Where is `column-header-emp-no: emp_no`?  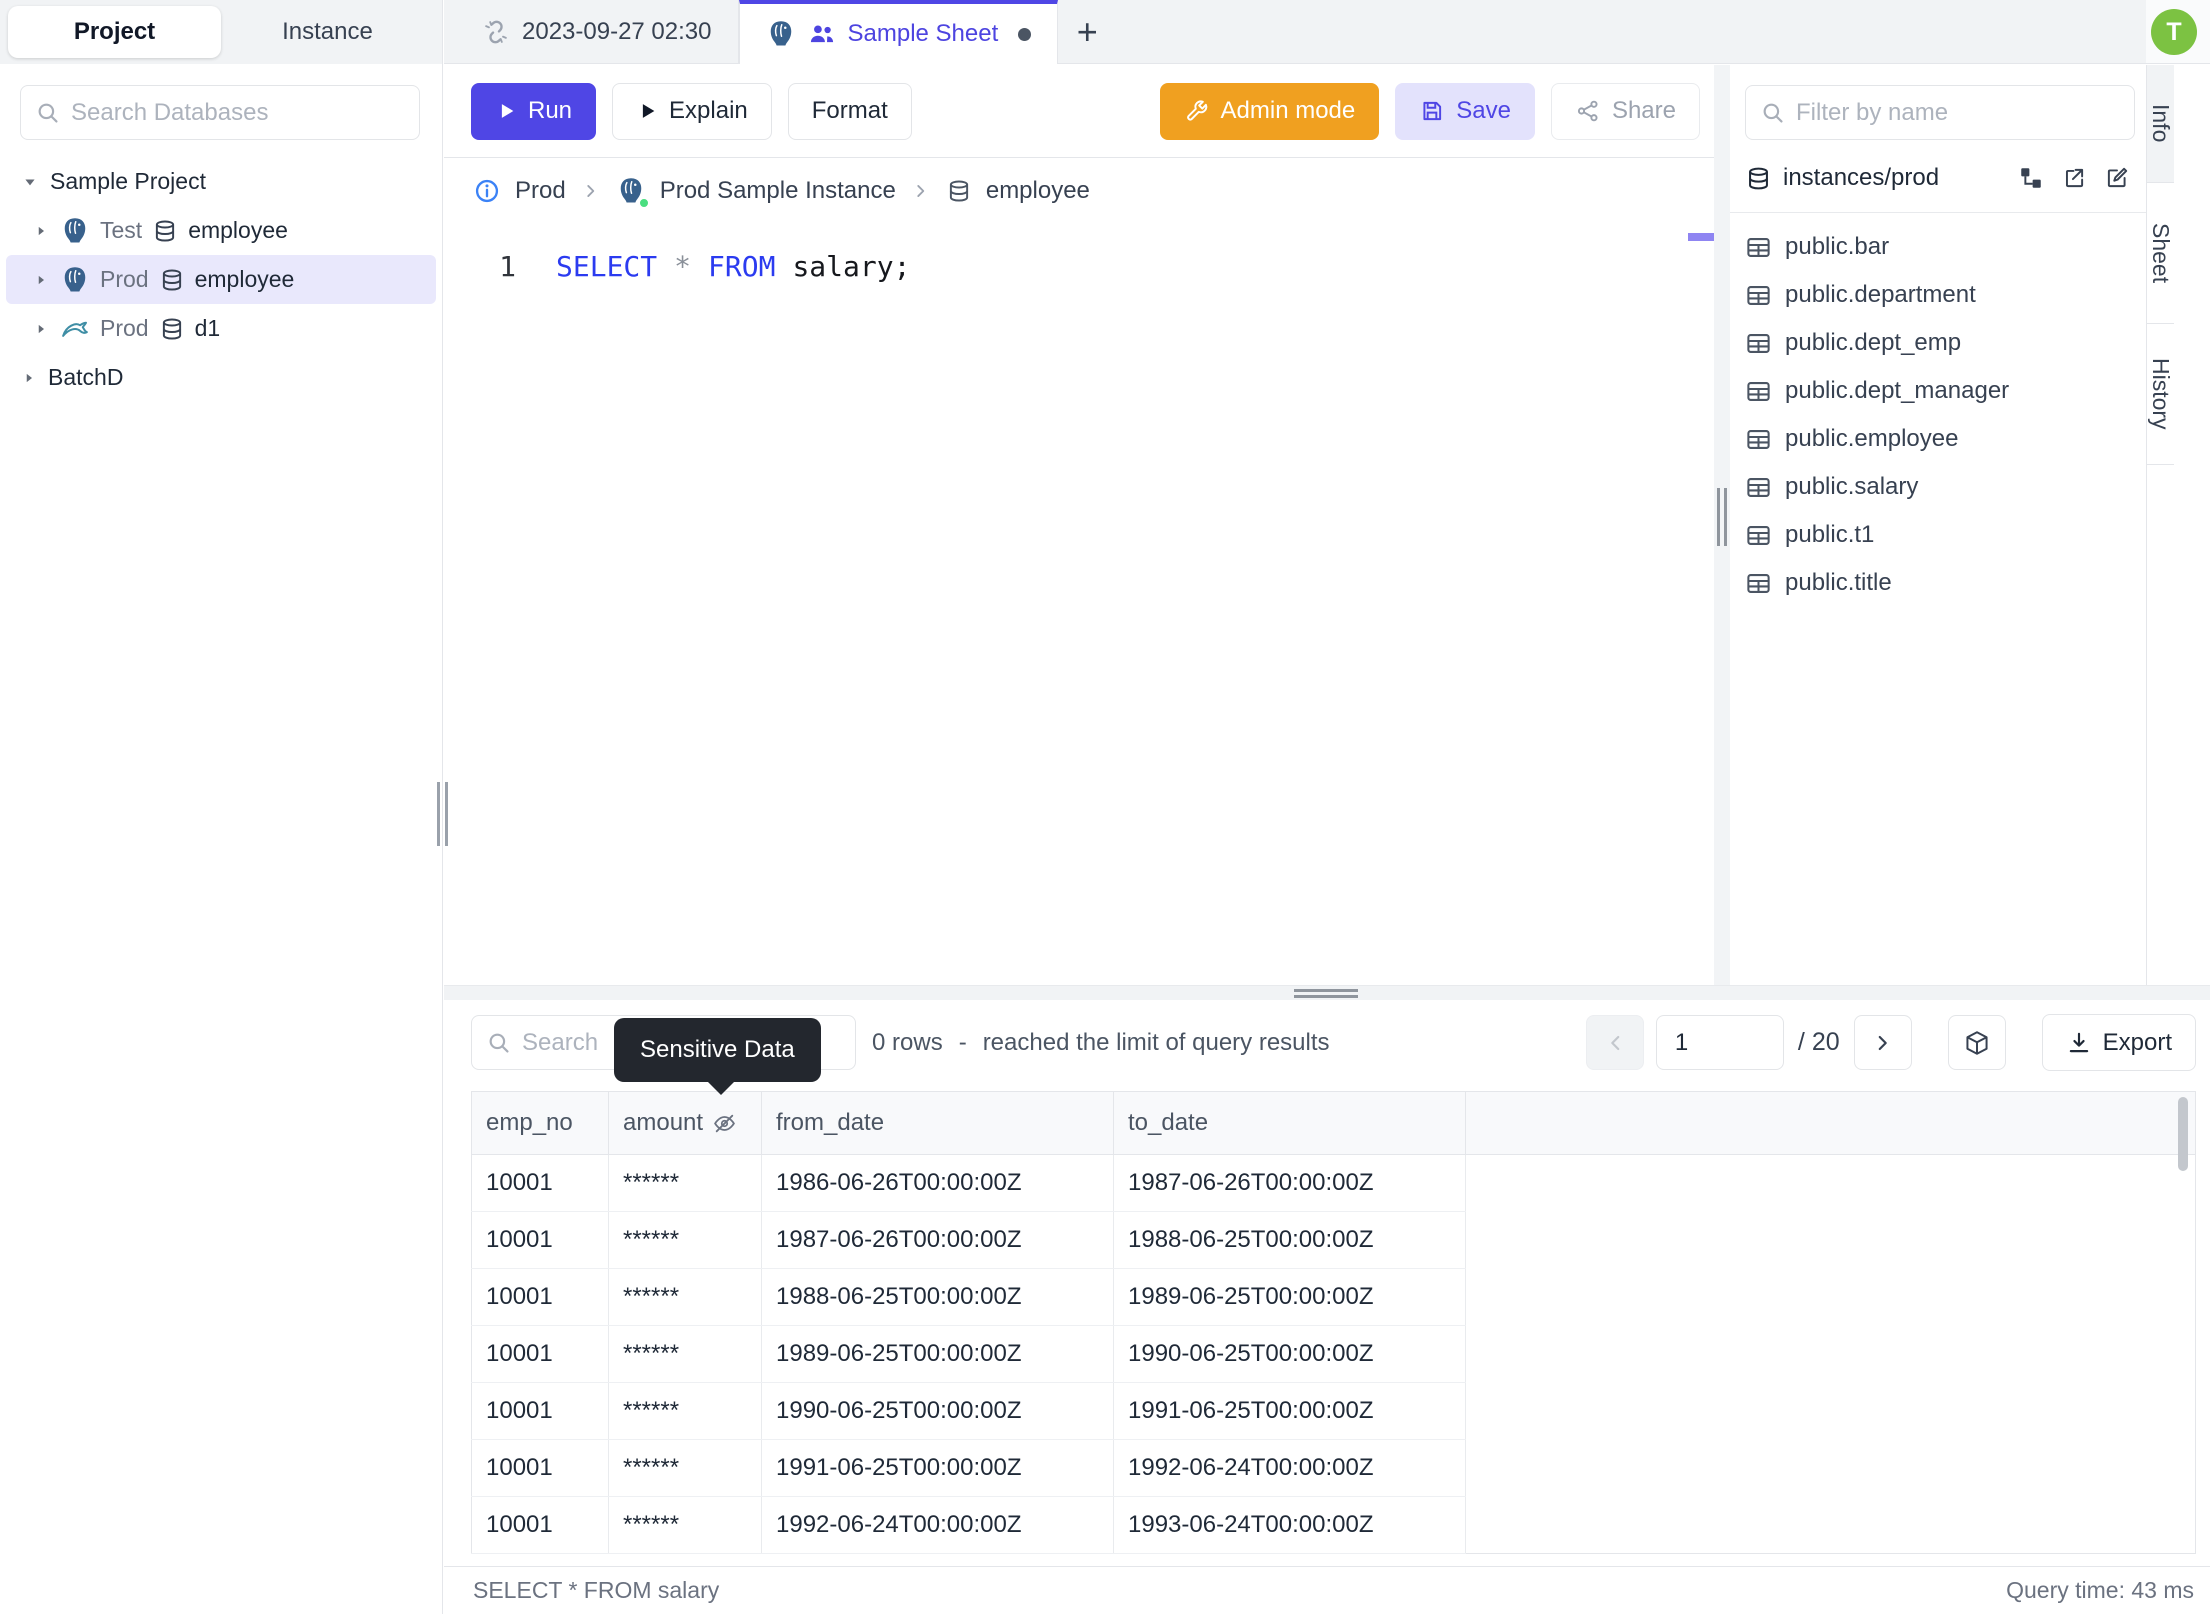
column-header-emp-no: emp_no is located at coordinates (540, 1123).